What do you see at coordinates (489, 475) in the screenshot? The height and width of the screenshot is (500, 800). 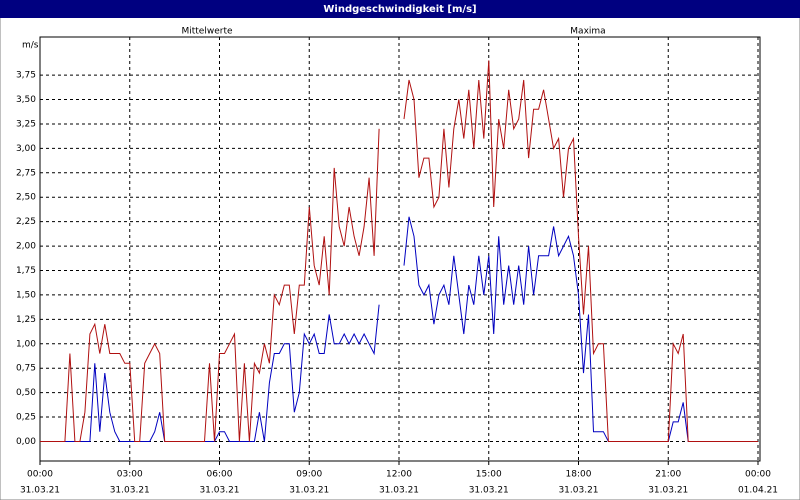 I see `x-tick-label: 15:00` at bounding box center [489, 475].